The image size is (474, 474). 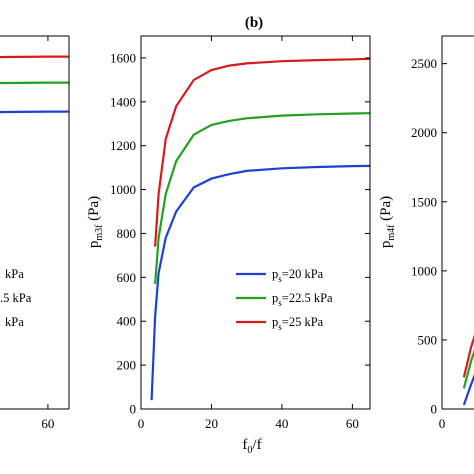 I want to click on middle-legend: ps=20 kPa ps=22.5 kPa ps=25 kPa, so click(x=284, y=299).